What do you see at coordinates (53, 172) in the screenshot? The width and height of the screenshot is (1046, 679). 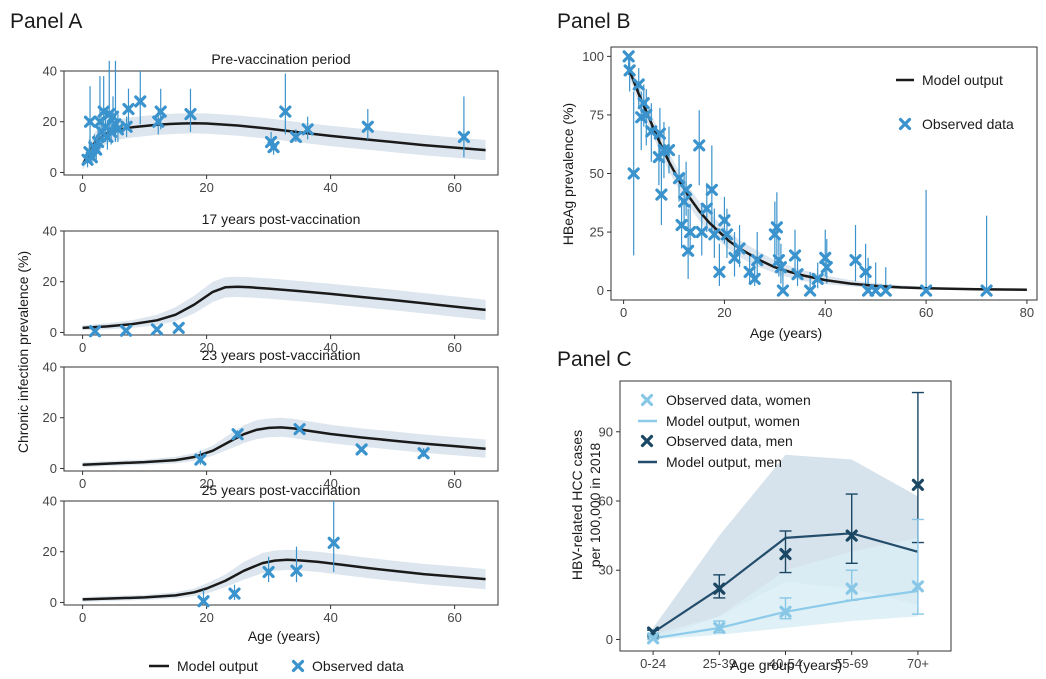 I see `y-tick-label: 0` at bounding box center [53, 172].